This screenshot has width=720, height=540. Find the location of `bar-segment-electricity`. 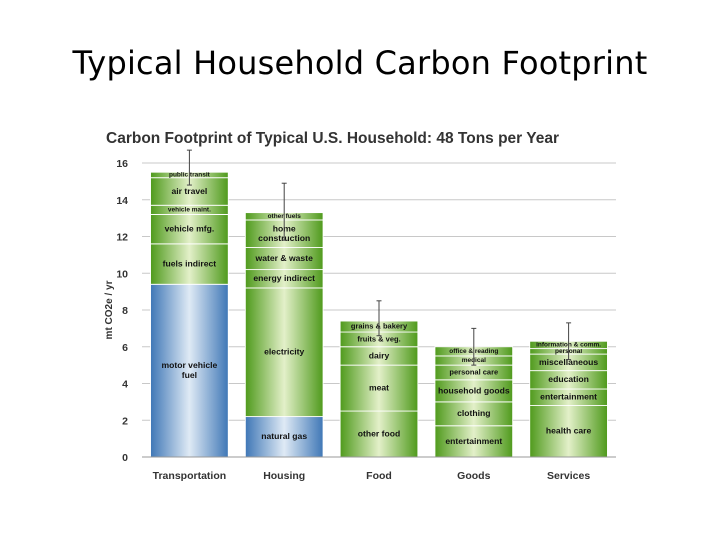

bar-segment-electricity is located at coordinates (284, 352).